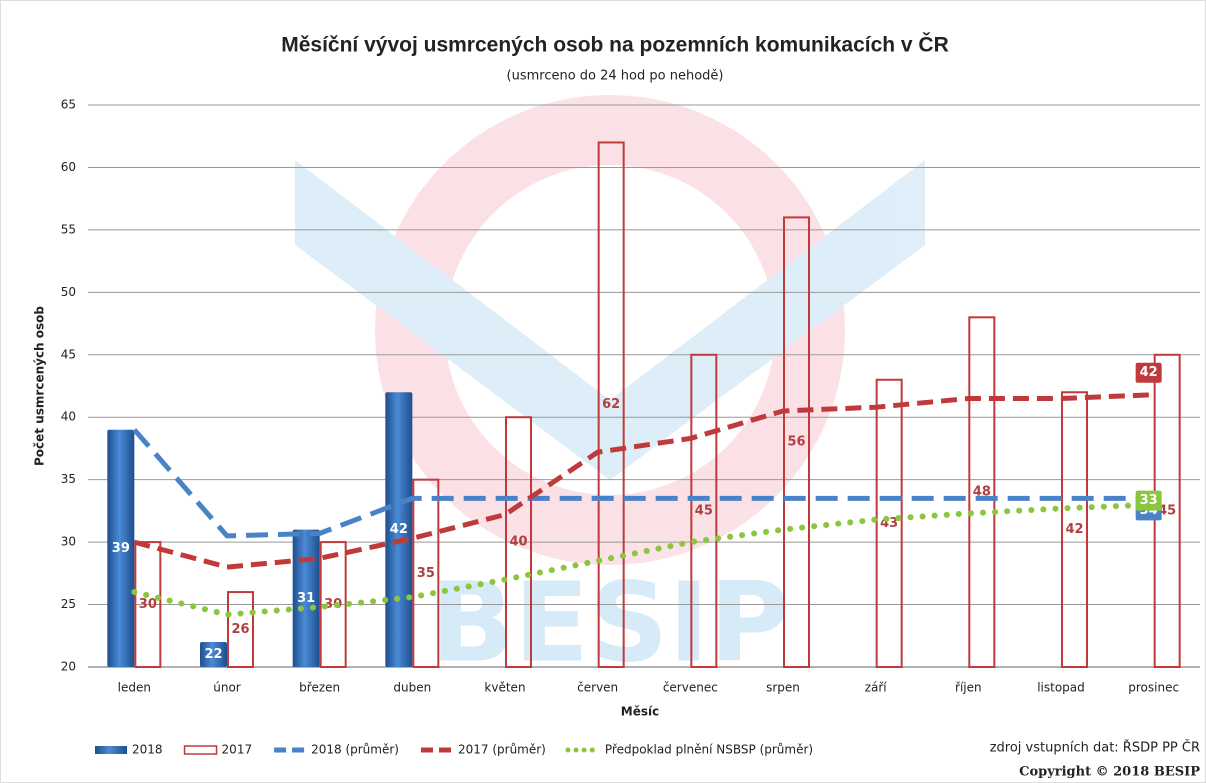 The width and height of the screenshot is (1206, 783). I want to click on data-label: 35, so click(426, 573).